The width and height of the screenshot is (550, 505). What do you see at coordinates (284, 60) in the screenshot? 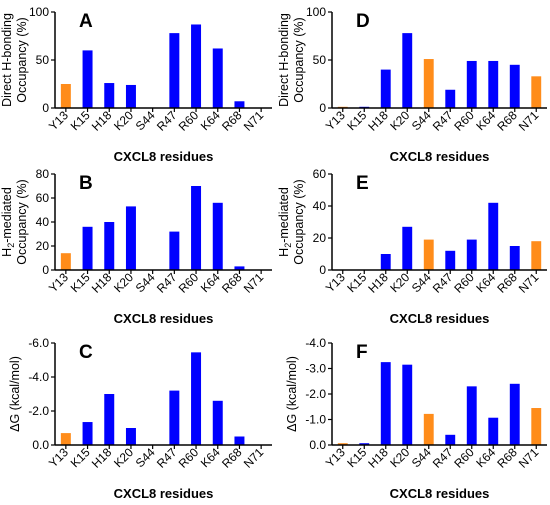
I see `y-axis-title-line: Direct H-bonding` at bounding box center [284, 60].